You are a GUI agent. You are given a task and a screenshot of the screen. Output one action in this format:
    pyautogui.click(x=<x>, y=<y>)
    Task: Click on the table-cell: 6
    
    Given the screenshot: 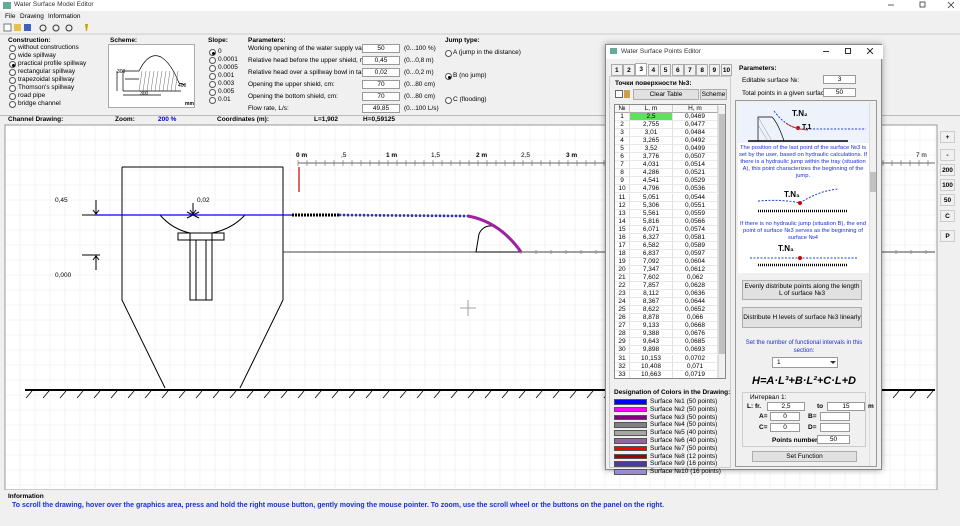 What is the action you would take?
    pyautogui.click(x=622, y=157)
    